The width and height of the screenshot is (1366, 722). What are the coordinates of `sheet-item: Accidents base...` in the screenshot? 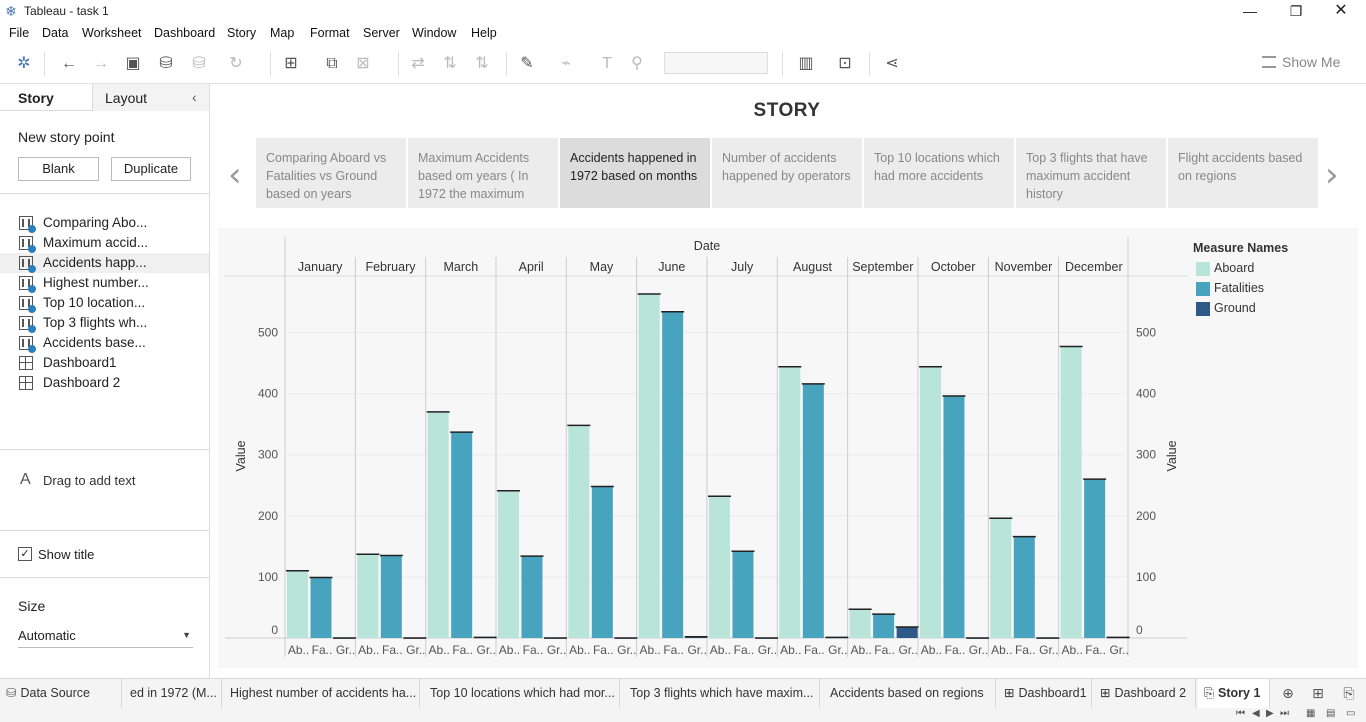 It's located at (104, 343).